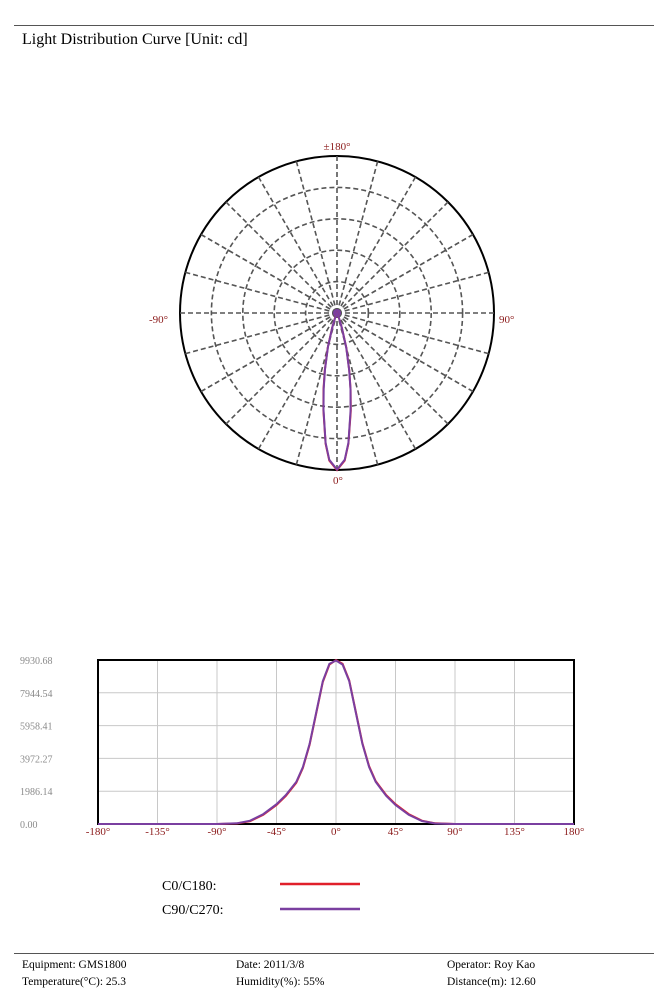 This screenshot has width=669, height=1000. I want to click on x-tick-label: -135°, so click(157, 832).